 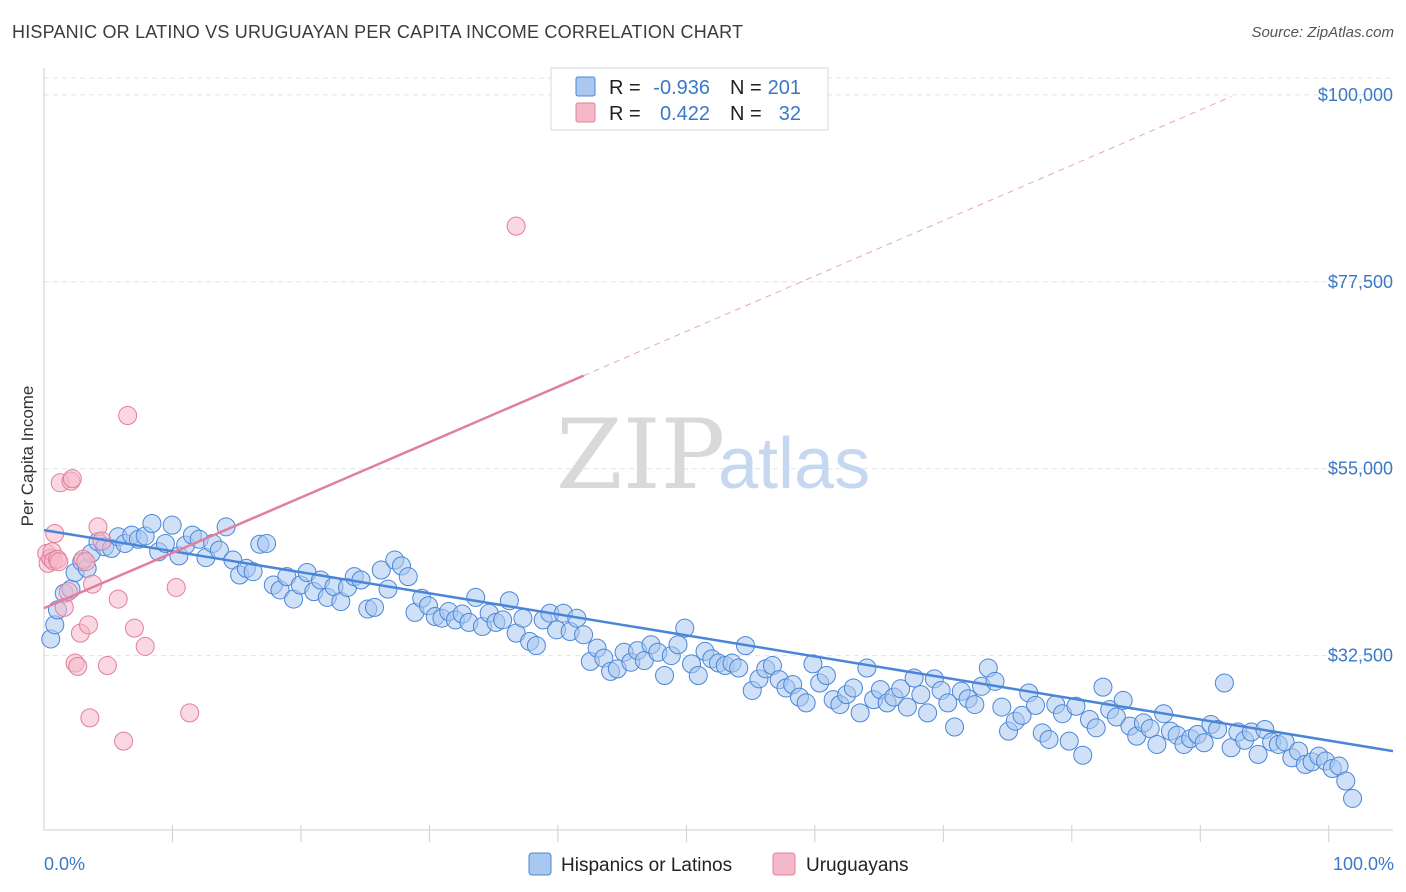 What do you see at coordinates (646, 865) in the screenshot?
I see `bottom-legend-label-hispanic: Hispanics or Latinos` at bounding box center [646, 865].